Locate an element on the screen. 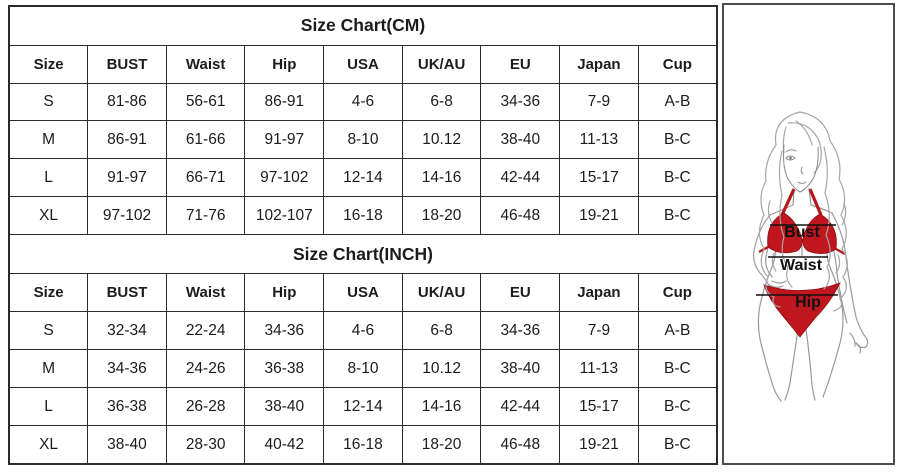  hair is located at coordinates (803, 211).